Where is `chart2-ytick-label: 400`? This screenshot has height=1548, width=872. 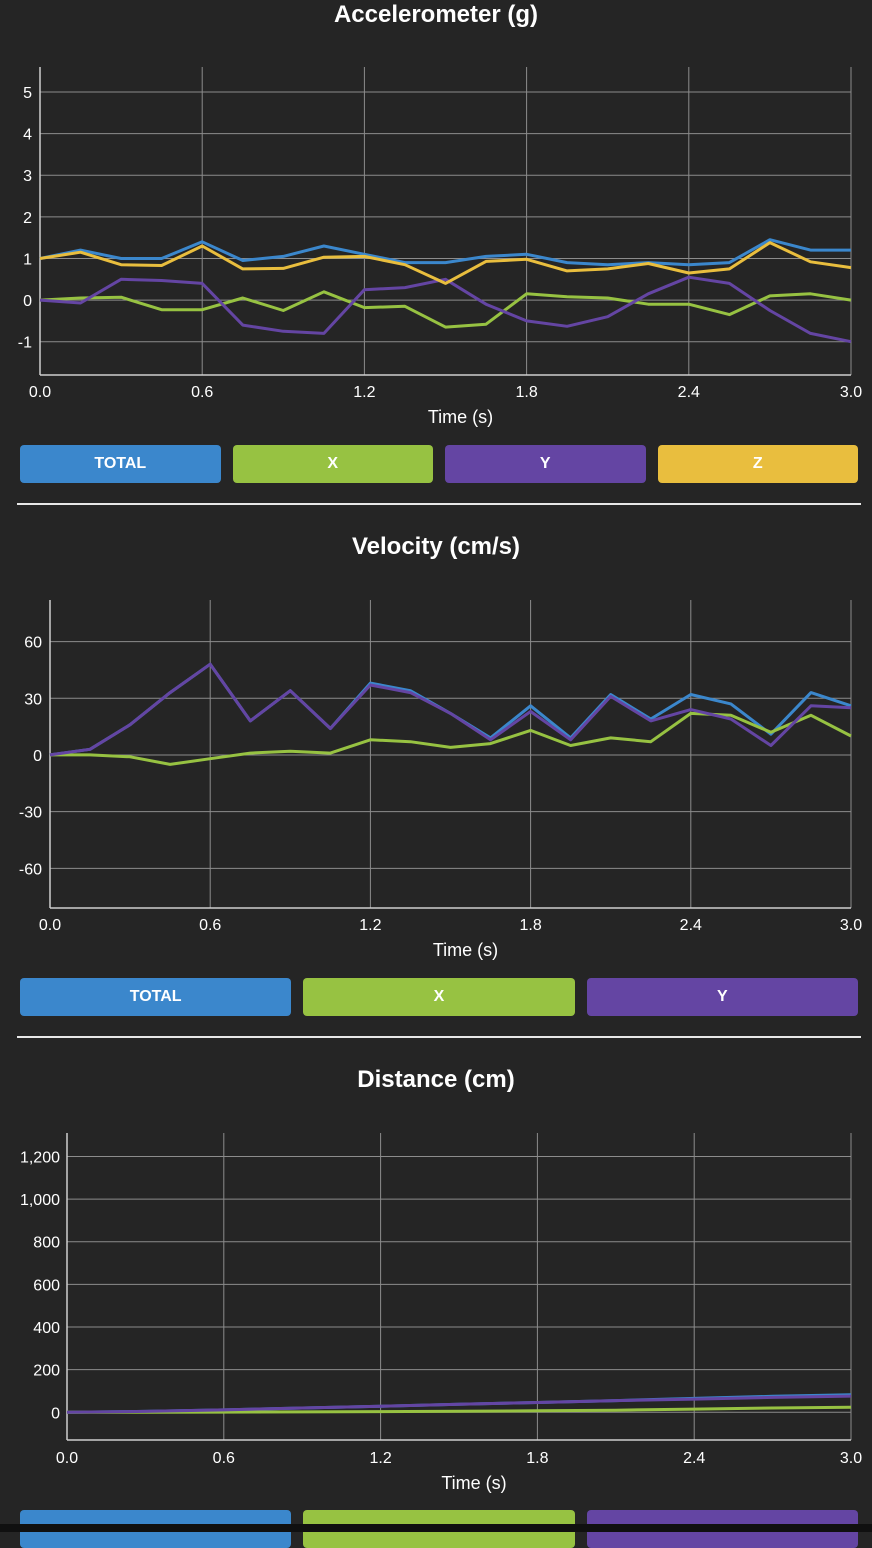 chart2-ytick-label: 400 is located at coordinates (46, 1328).